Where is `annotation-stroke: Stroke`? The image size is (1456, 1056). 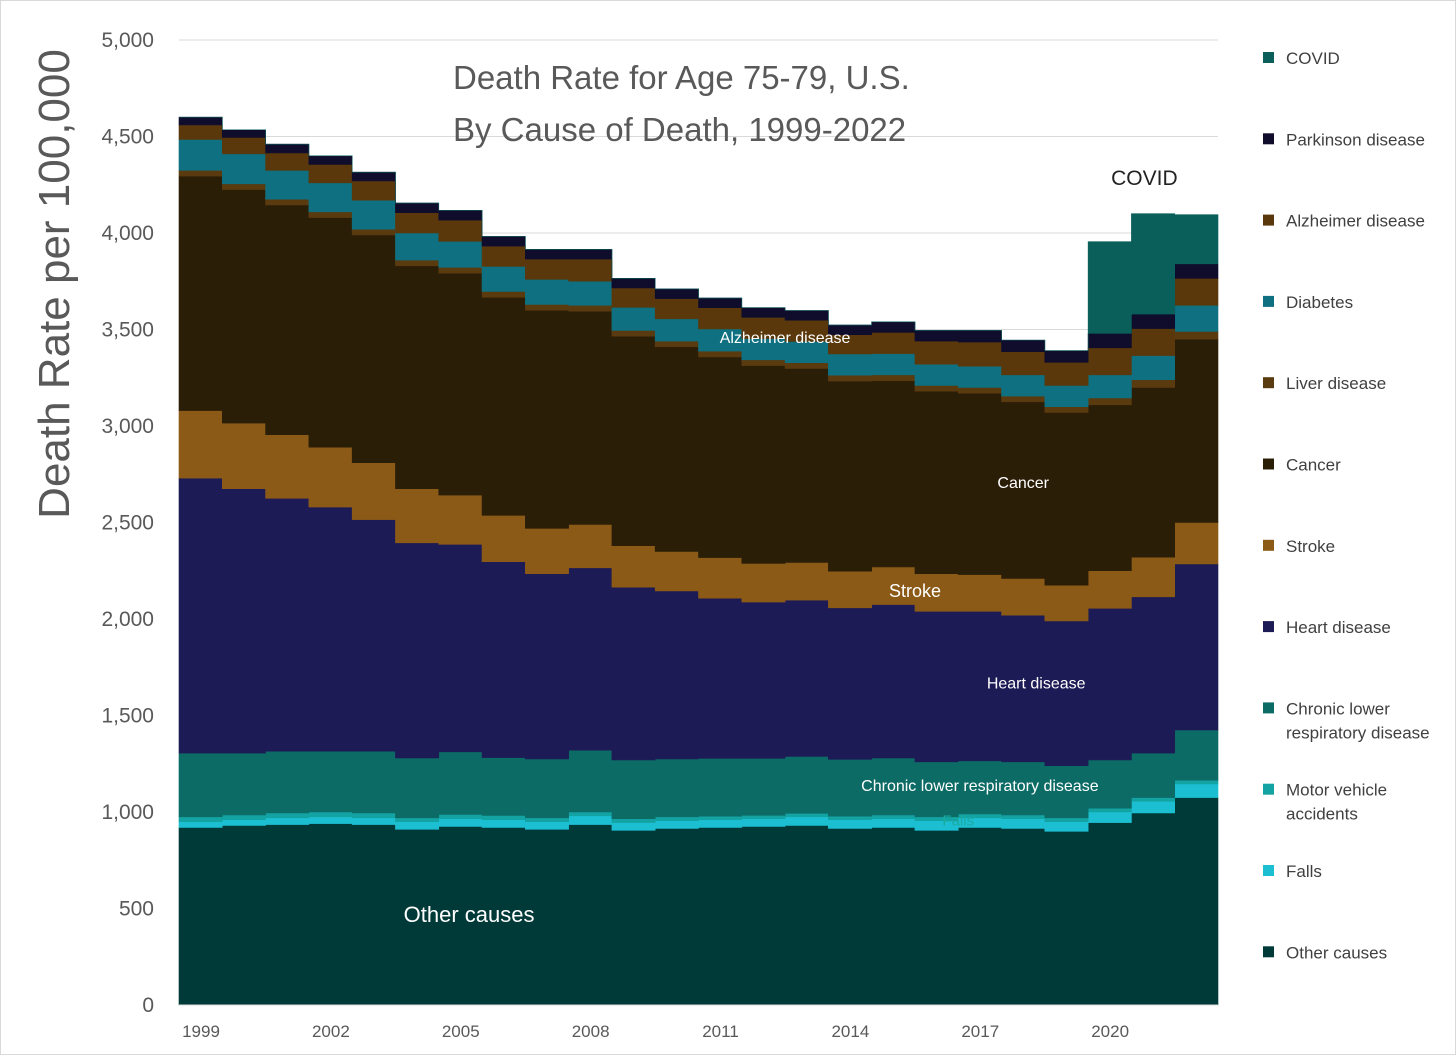 annotation-stroke: Stroke is located at coordinates (915, 591).